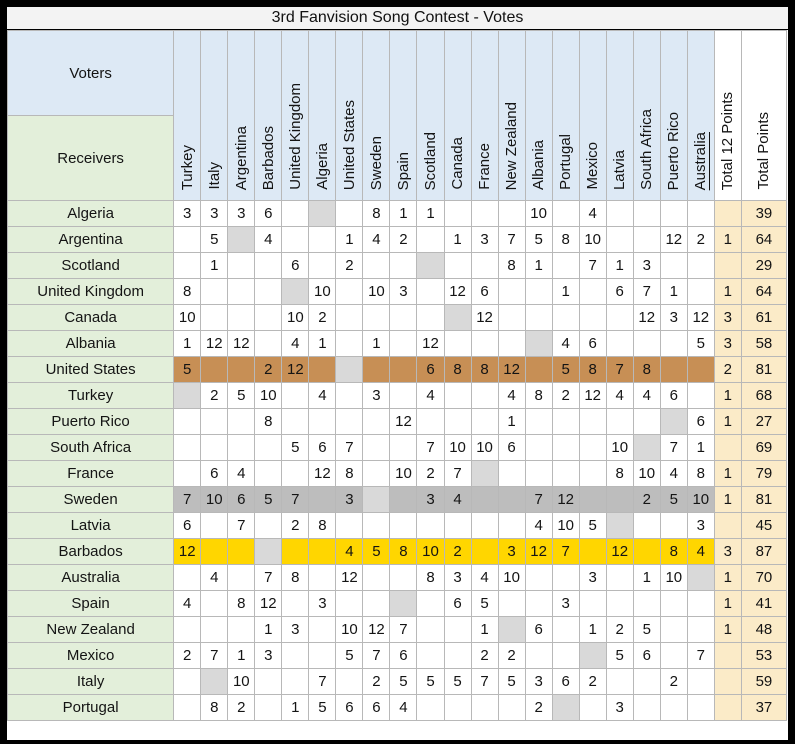  I want to click on total-points-cell: 45, so click(764, 525).